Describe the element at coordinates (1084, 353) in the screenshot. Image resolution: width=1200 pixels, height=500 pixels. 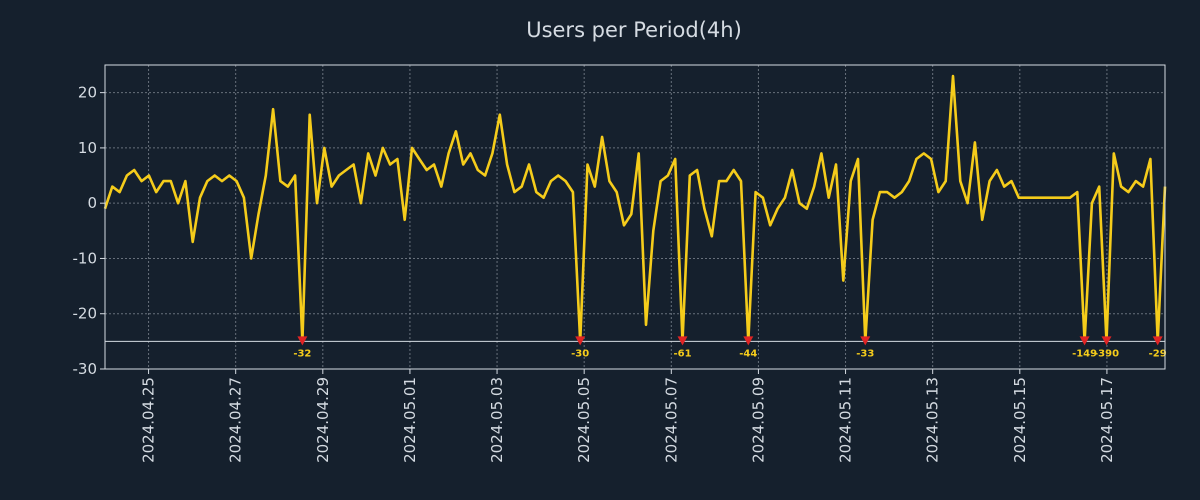
I see `clipped-value-label: -149` at that location.